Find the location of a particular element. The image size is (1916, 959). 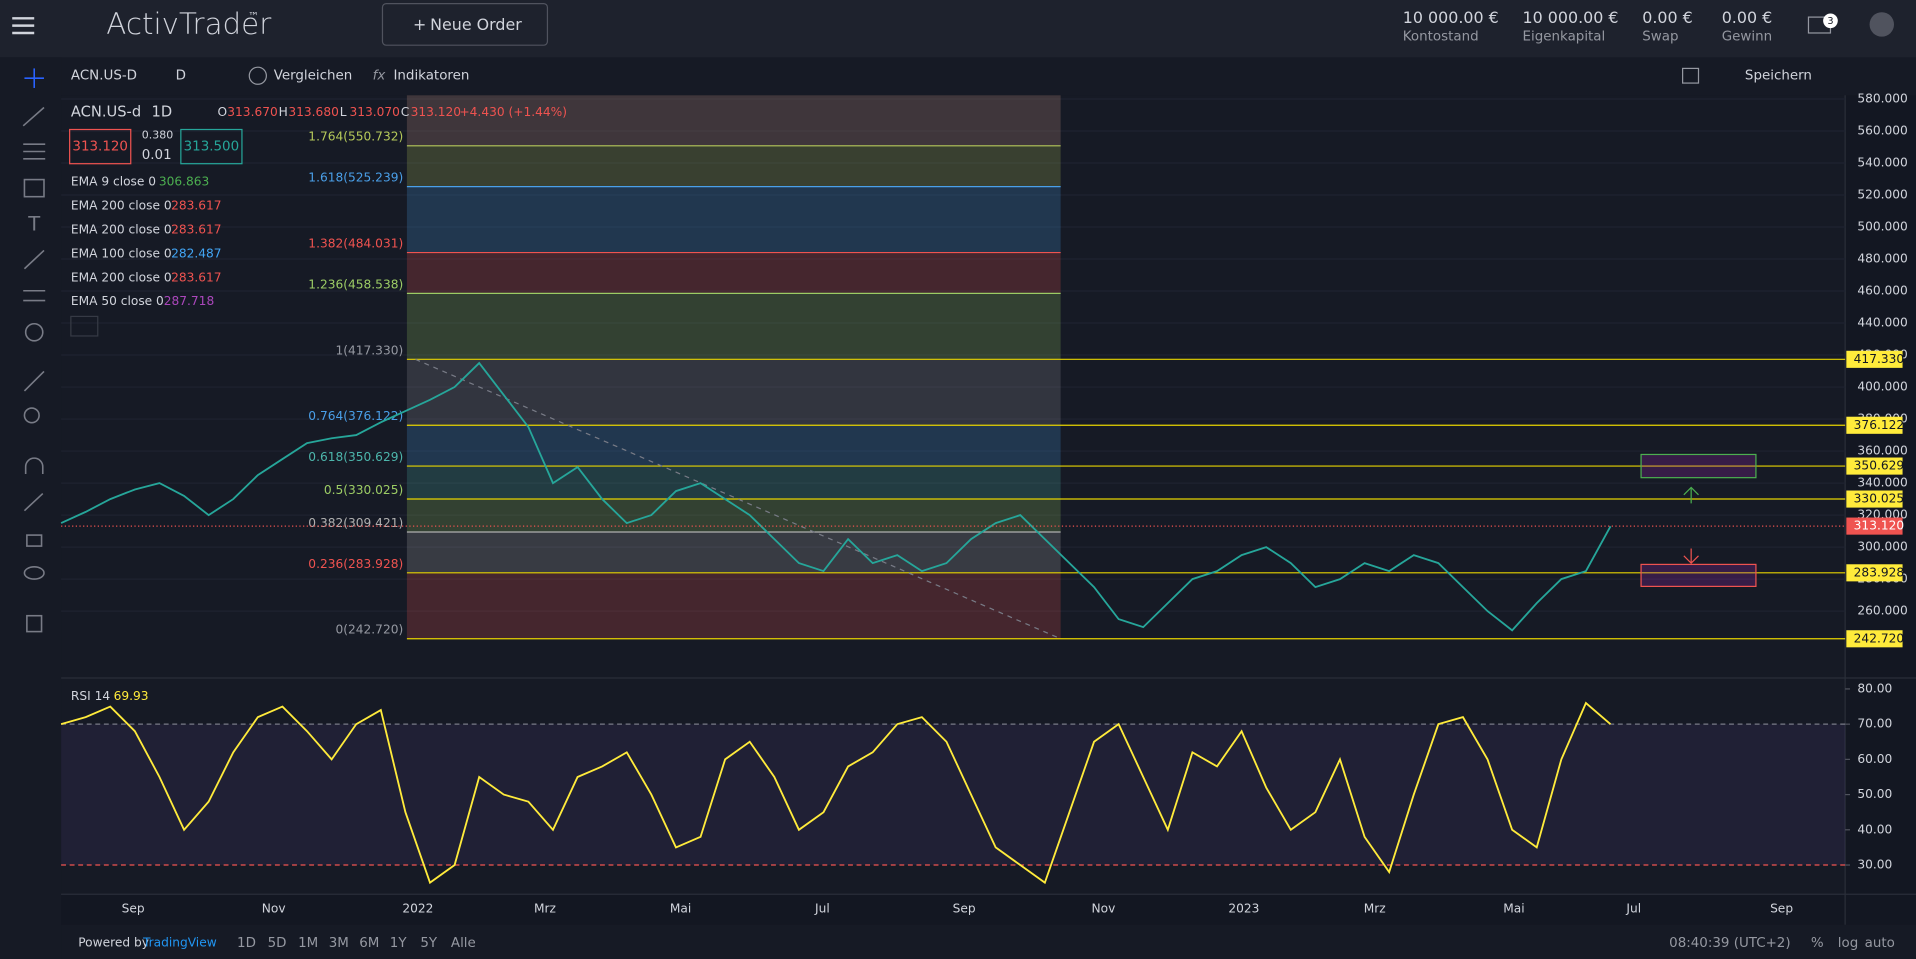

x-tick-label: 2023 is located at coordinates (1243, 908).